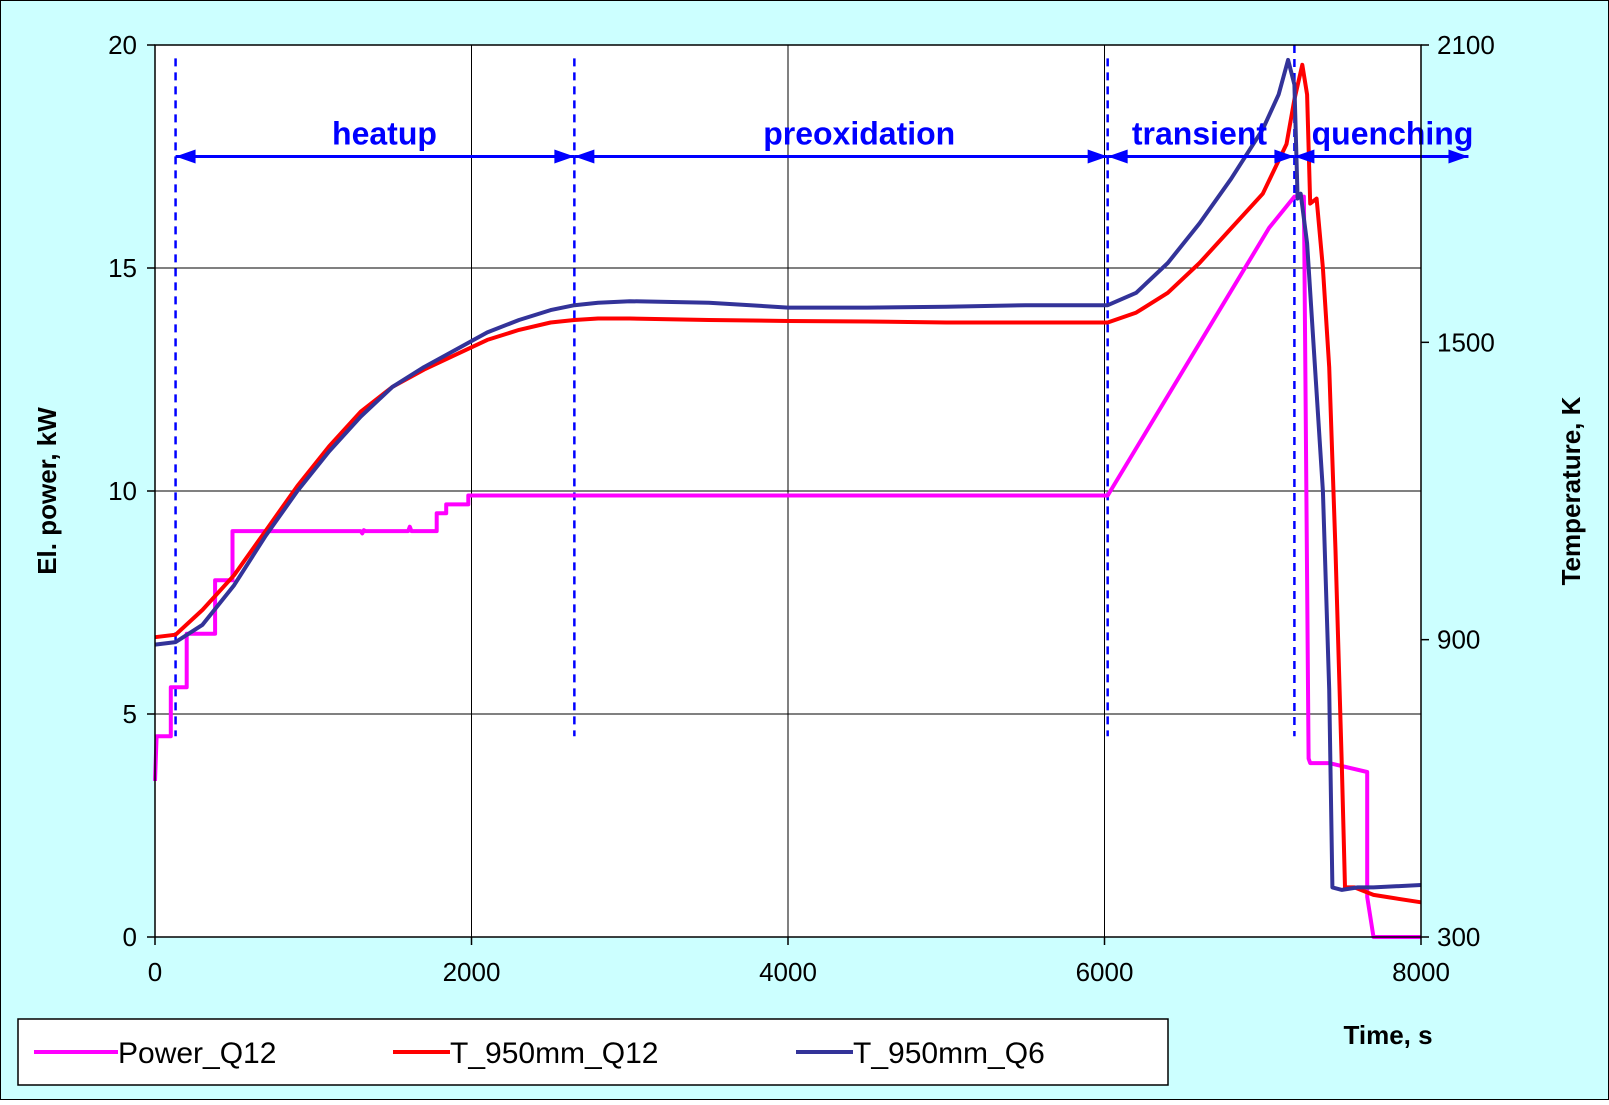  Describe the element at coordinates (788, 972) in the screenshot. I see `x-tick-label: 4000` at that location.